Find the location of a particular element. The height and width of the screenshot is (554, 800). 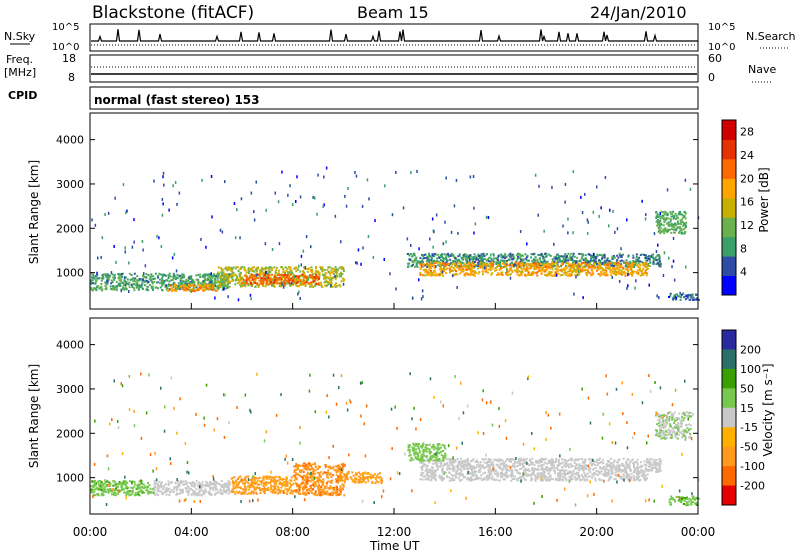

noise-right-tick-bottom: 10^0 is located at coordinates (721, 47).